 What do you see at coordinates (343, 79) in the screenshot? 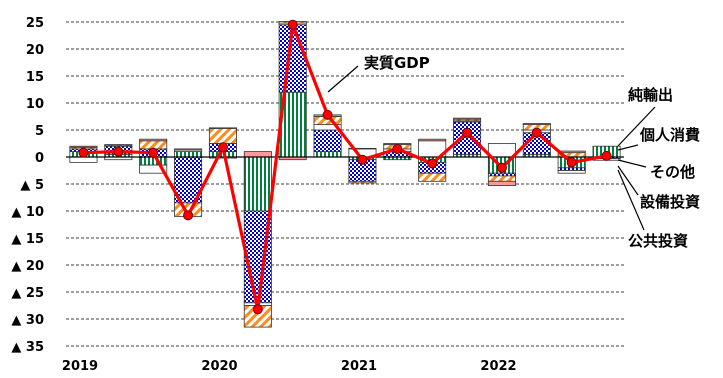
I see `label-gdp-leader` at bounding box center [343, 79].